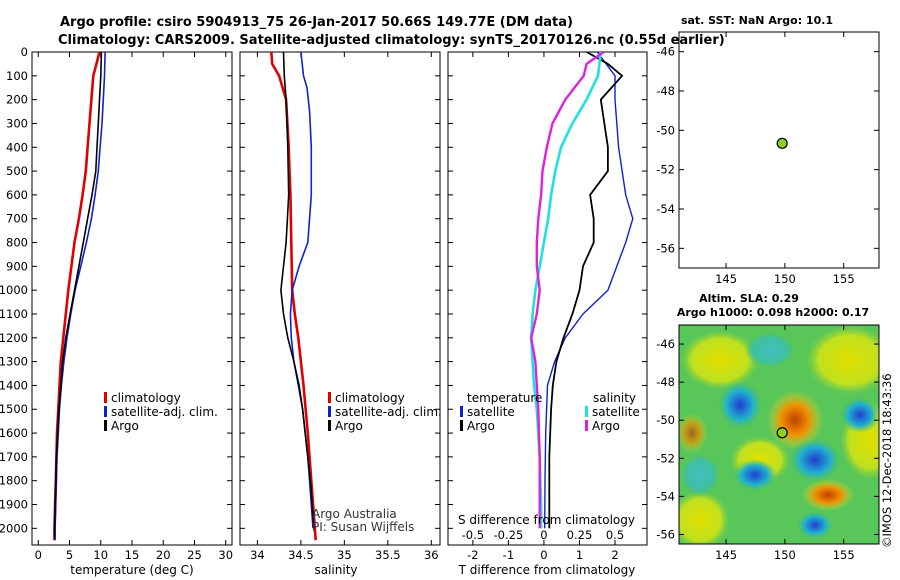 This screenshot has height=580, width=900. I want to click on y-tick-label: 1500, so click(14, 409).